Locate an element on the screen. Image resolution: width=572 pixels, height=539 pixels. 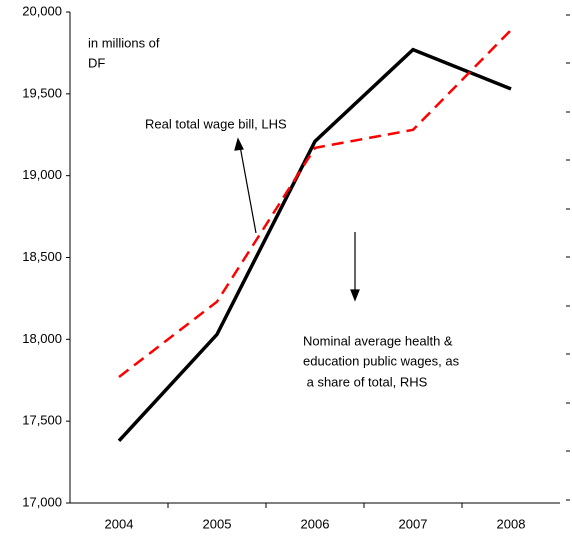
annotation: in millions of is located at coordinates (124, 42).